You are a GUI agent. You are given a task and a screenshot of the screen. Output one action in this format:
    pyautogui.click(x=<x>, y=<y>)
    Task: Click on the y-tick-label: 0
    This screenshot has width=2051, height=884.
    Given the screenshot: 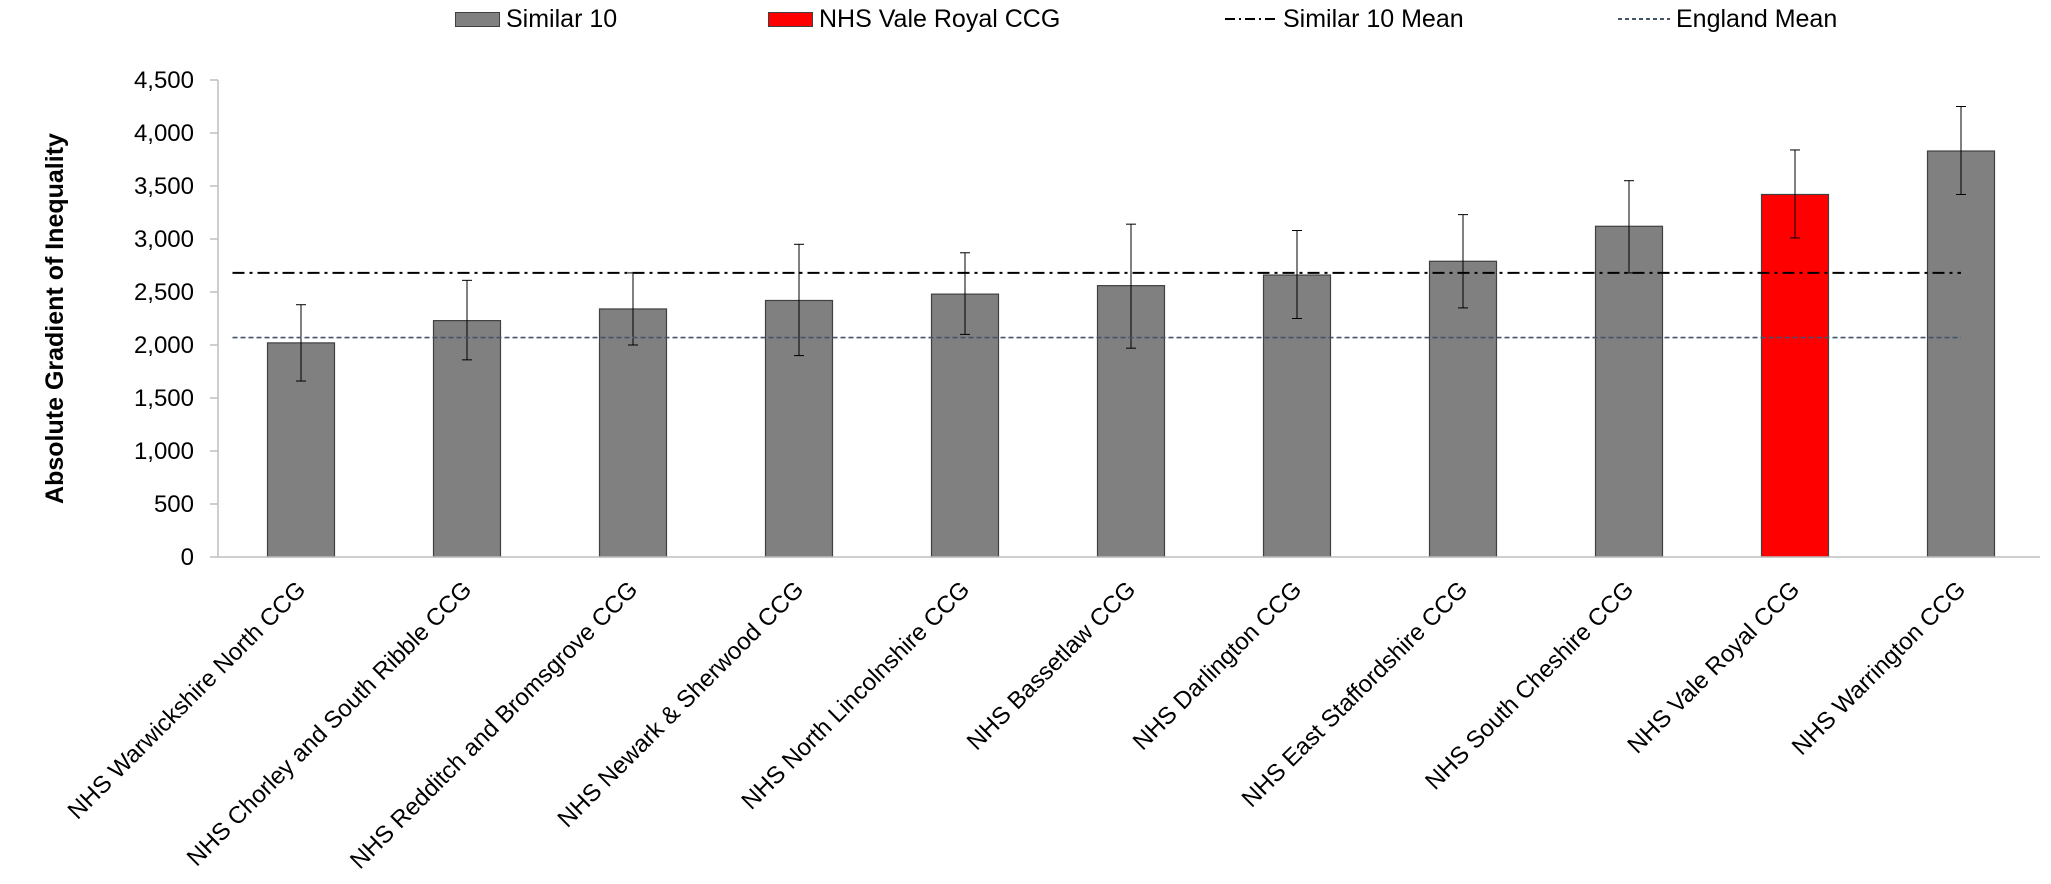 What is the action you would take?
    pyautogui.click(x=187, y=557)
    